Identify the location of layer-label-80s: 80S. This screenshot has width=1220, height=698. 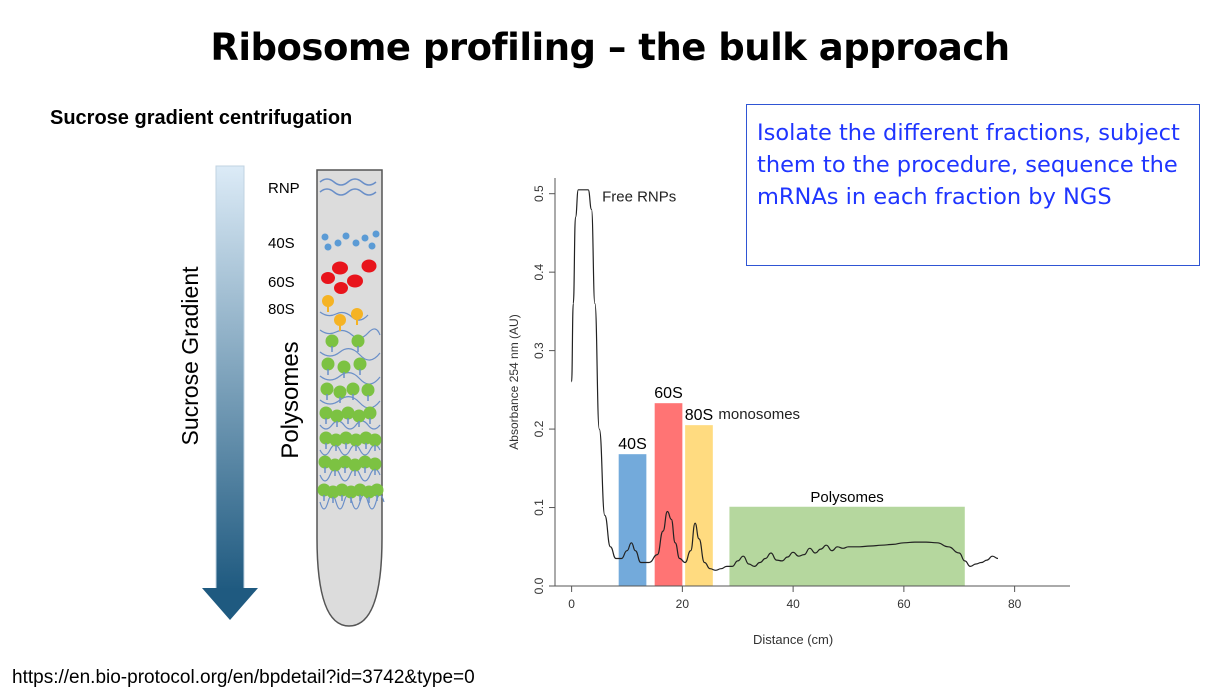
(281, 309).